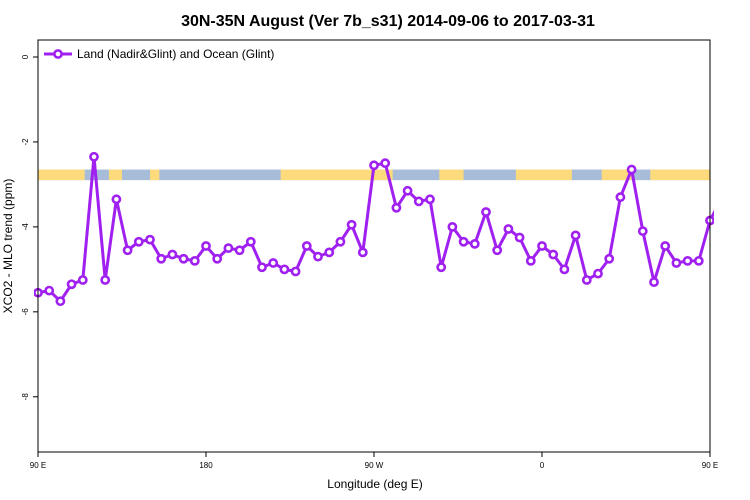 Image resolution: width=750 pixels, height=500 pixels. I want to click on legend-label: Land (Nadir&Glint) and Ocean (Glint), so click(175, 54).